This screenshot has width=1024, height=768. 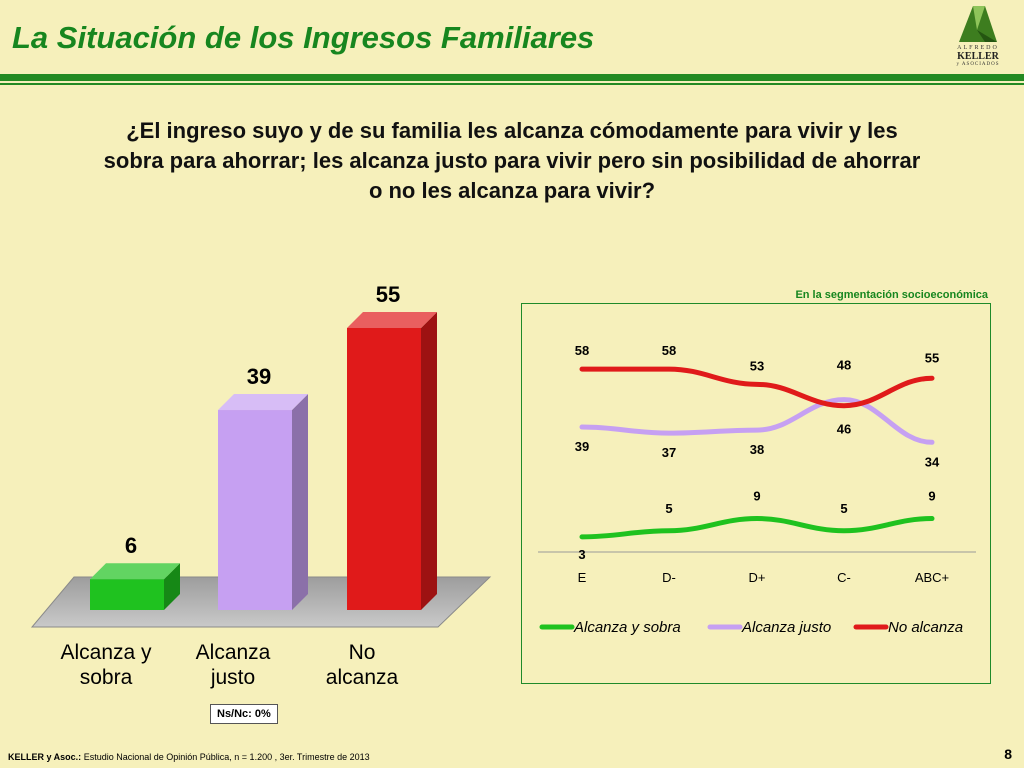 I want to click on series-value-label: 3, so click(x=581, y=554).